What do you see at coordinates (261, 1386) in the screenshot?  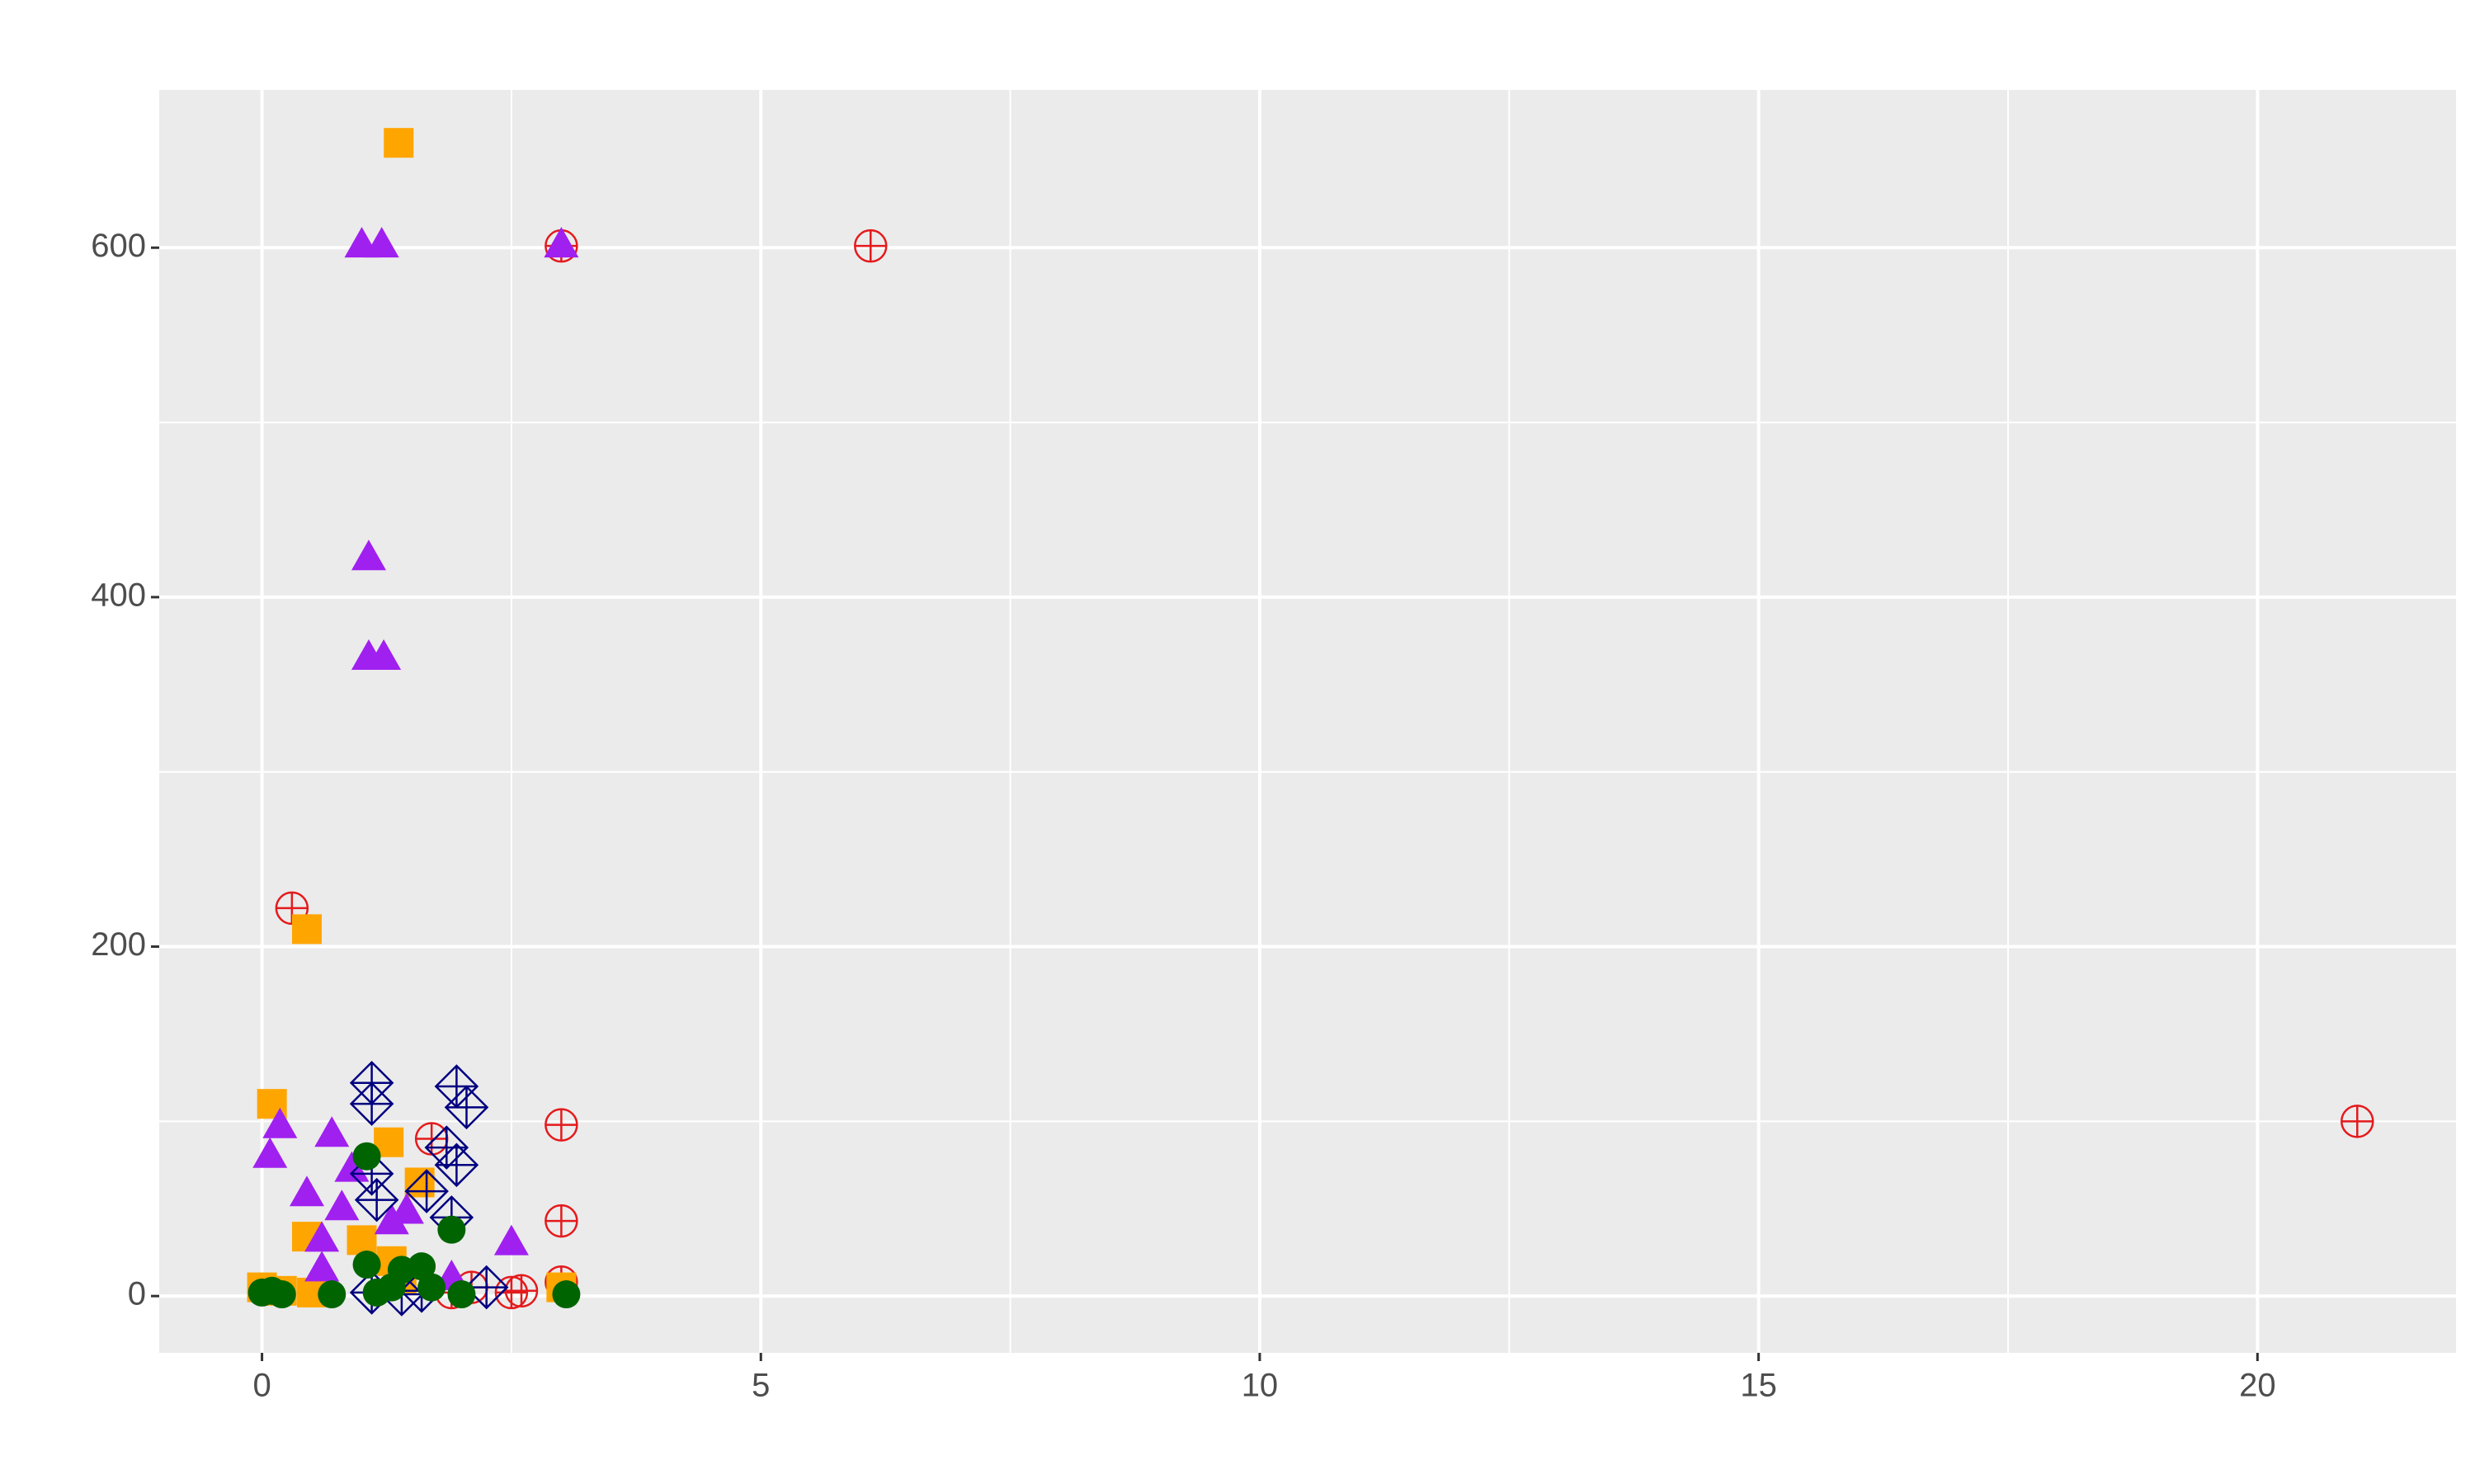 I see `x-tick-label: 0` at bounding box center [261, 1386].